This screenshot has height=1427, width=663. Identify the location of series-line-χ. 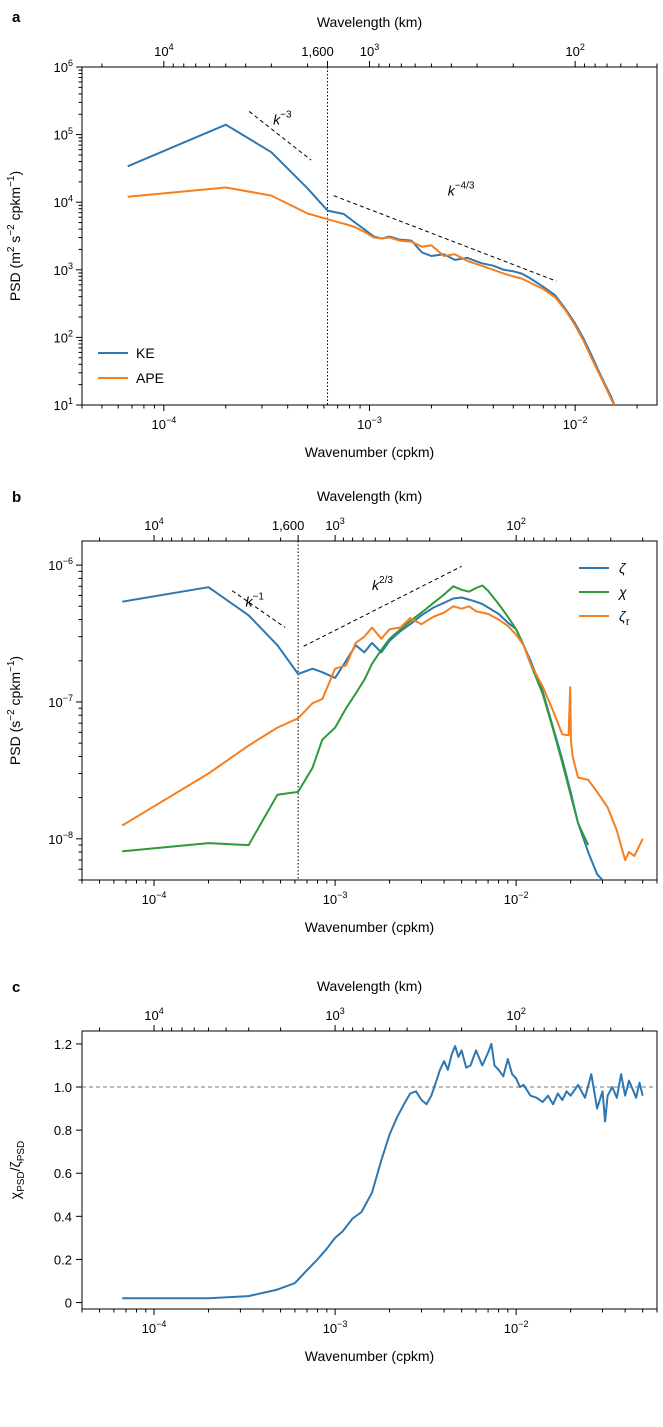
(356, 718).